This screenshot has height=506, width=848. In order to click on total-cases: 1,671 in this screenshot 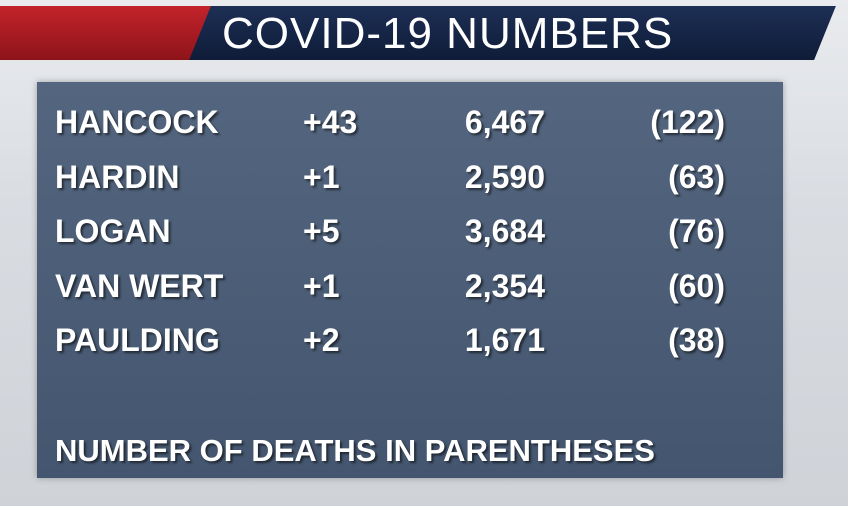, I will do `click(504, 340)`.